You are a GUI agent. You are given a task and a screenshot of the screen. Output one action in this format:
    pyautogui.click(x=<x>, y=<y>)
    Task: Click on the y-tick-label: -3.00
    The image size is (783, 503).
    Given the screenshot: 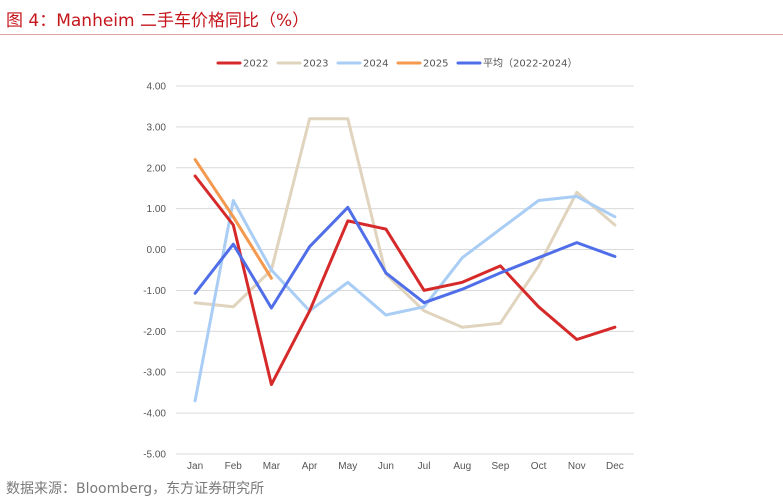 What is the action you would take?
    pyautogui.click(x=154, y=373)
    